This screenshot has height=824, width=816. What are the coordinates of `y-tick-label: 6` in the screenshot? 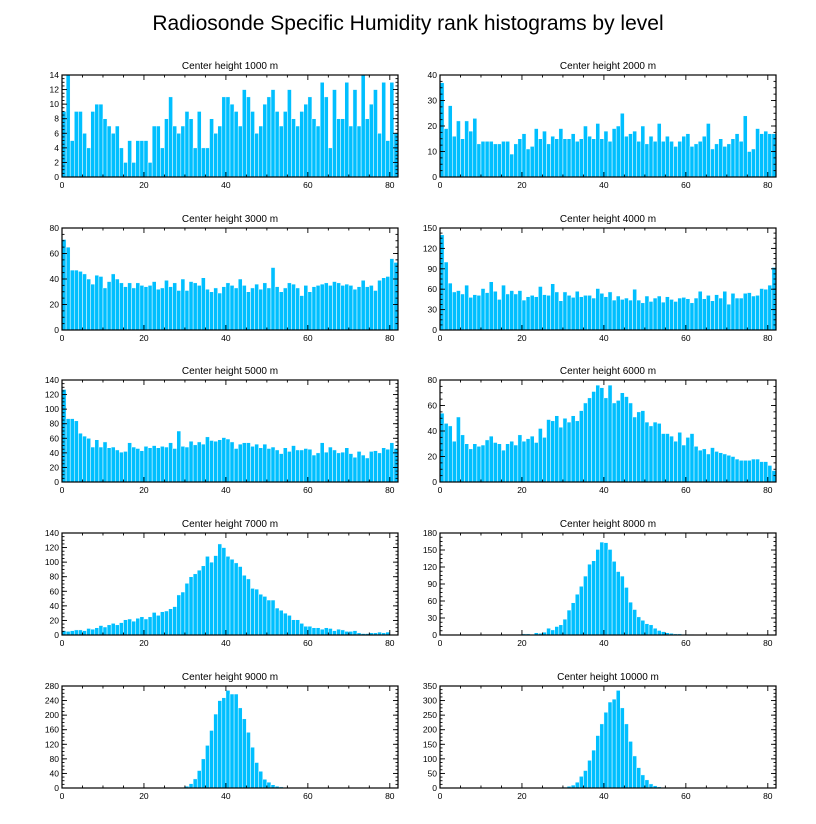 It's located at (56, 133).